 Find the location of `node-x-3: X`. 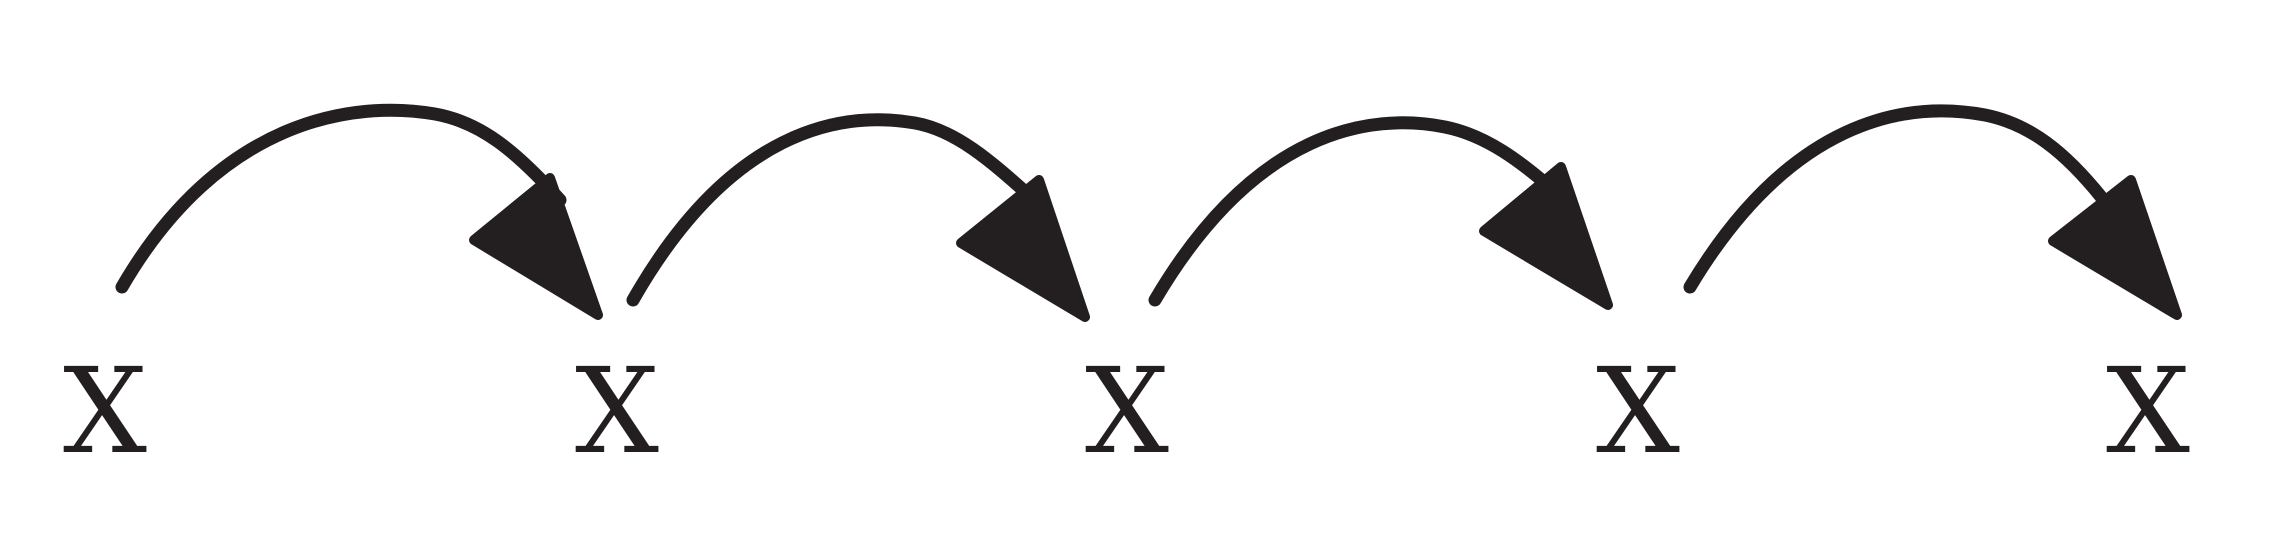

node-x-3: X is located at coordinates (1127, 411).